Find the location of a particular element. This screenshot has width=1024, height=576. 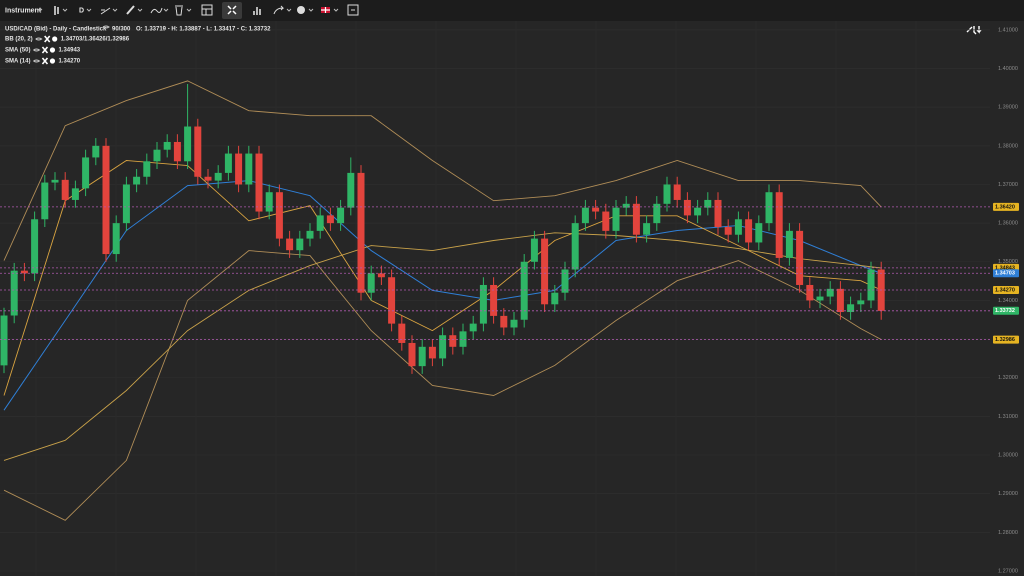

volume-button is located at coordinates (257, 11).